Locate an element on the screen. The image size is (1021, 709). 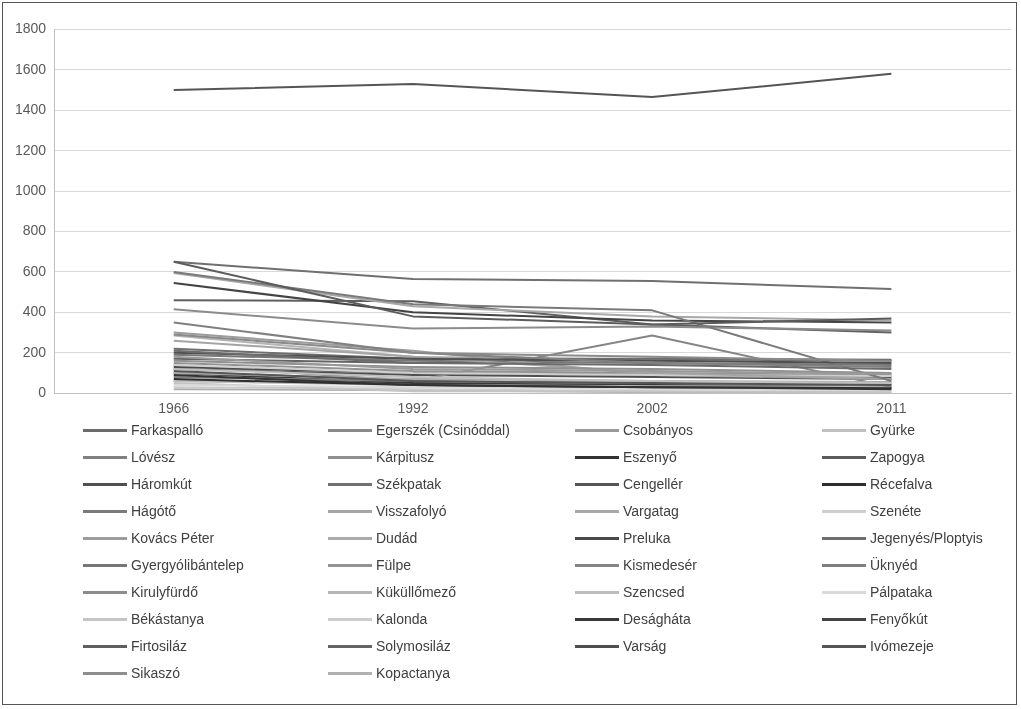
y-tick-label: 1800 is located at coordinates (30, 28).